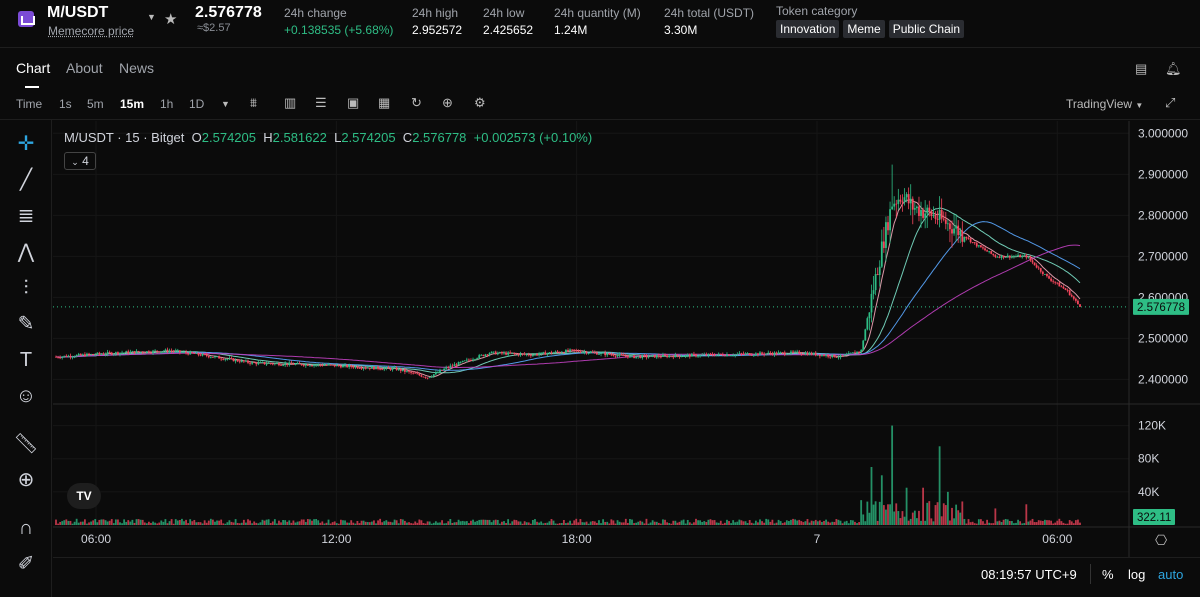 The height and width of the screenshot is (597, 1200). Describe the element at coordinates (290, 102) in the screenshot. I see `candle-type-icon: ▥` at that location.